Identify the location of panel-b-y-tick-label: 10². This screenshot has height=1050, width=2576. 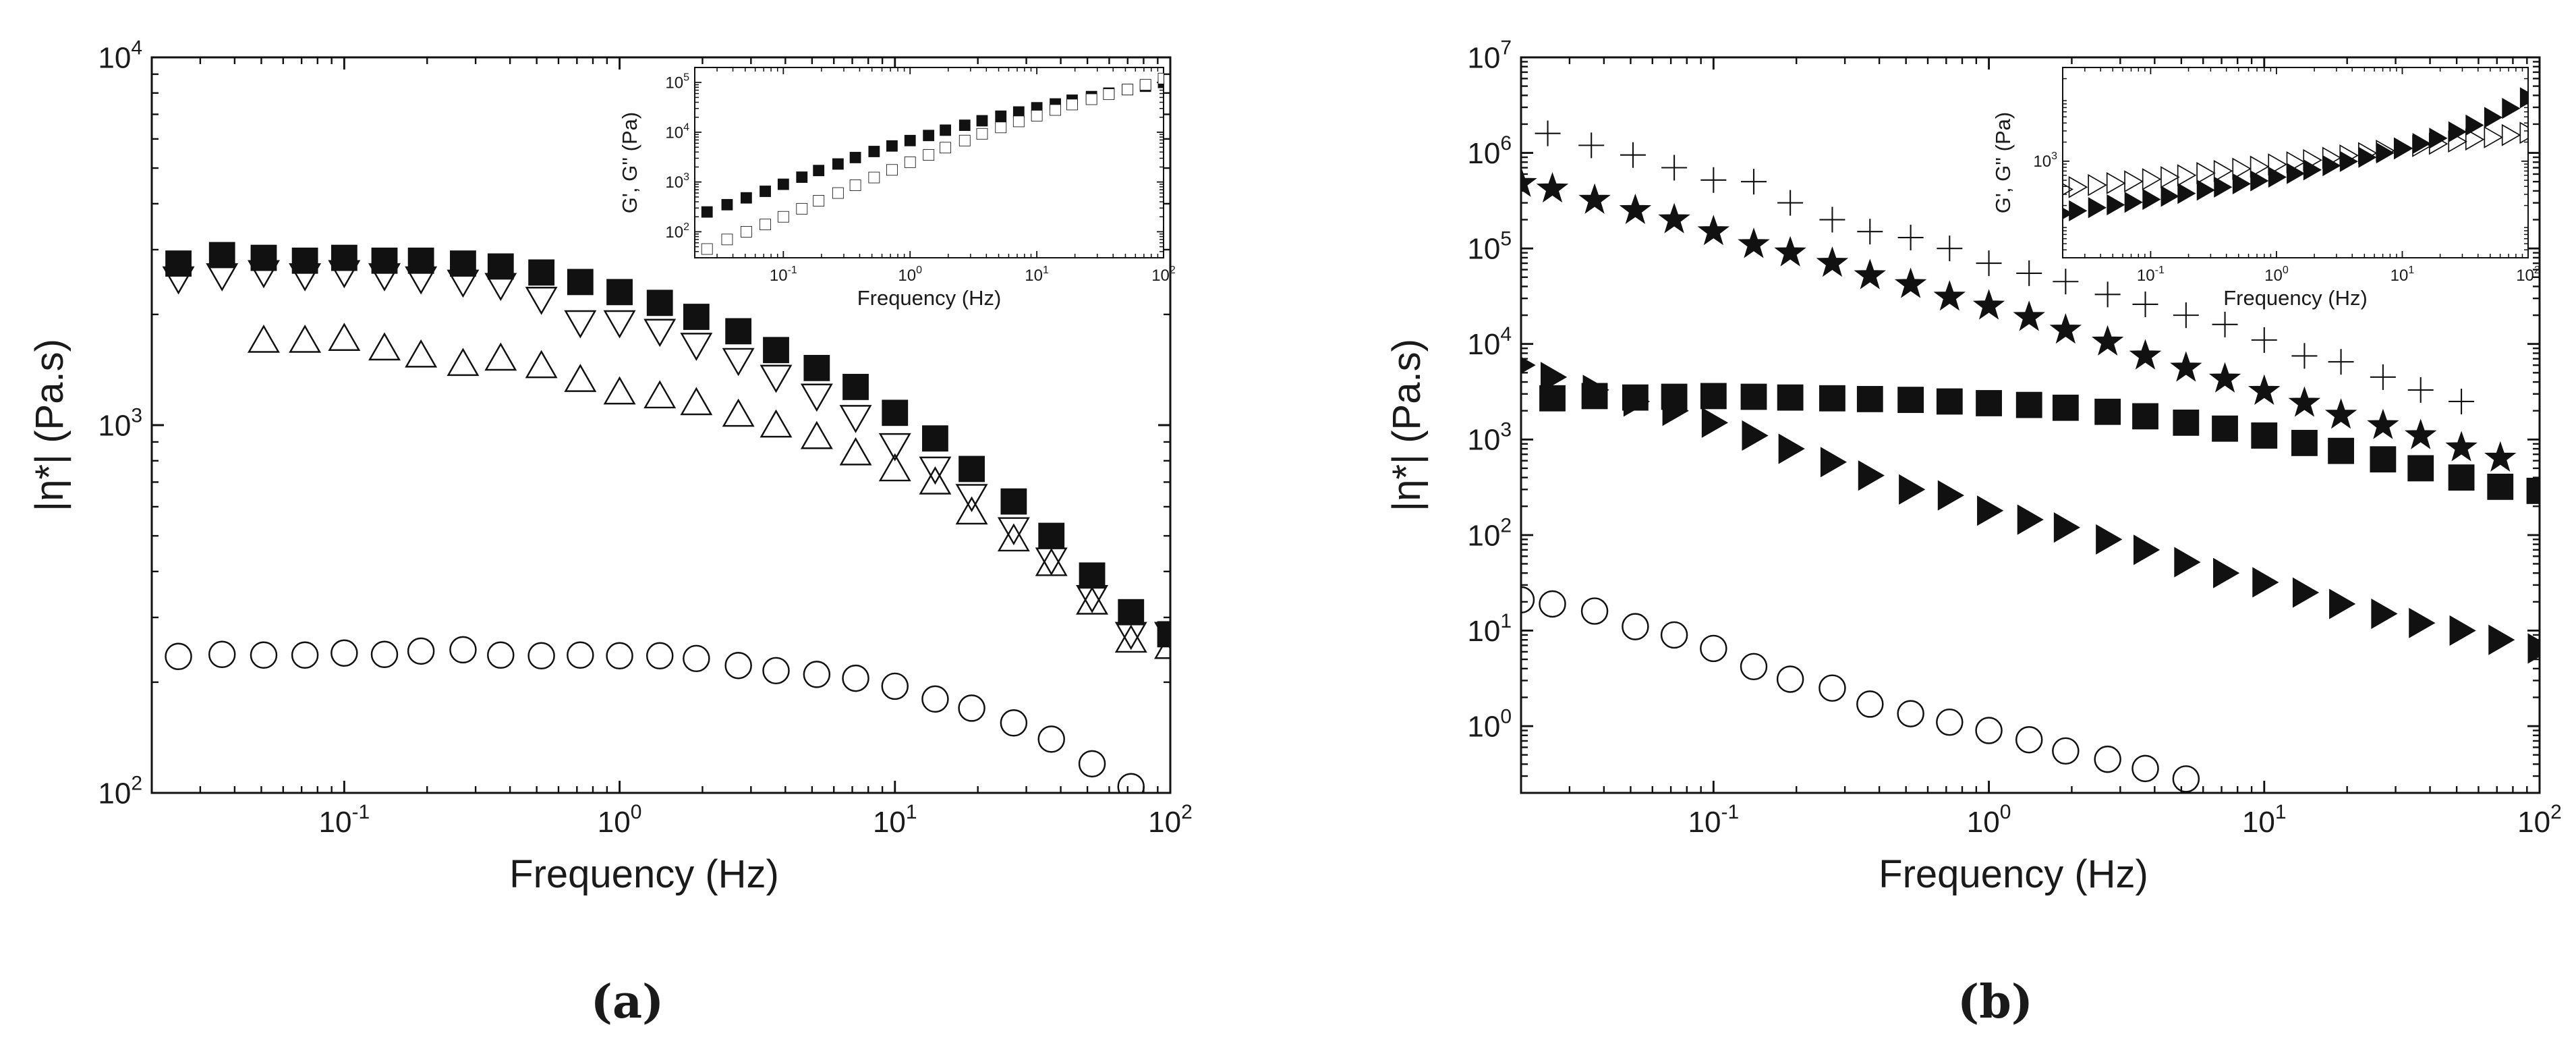
(1489, 533).